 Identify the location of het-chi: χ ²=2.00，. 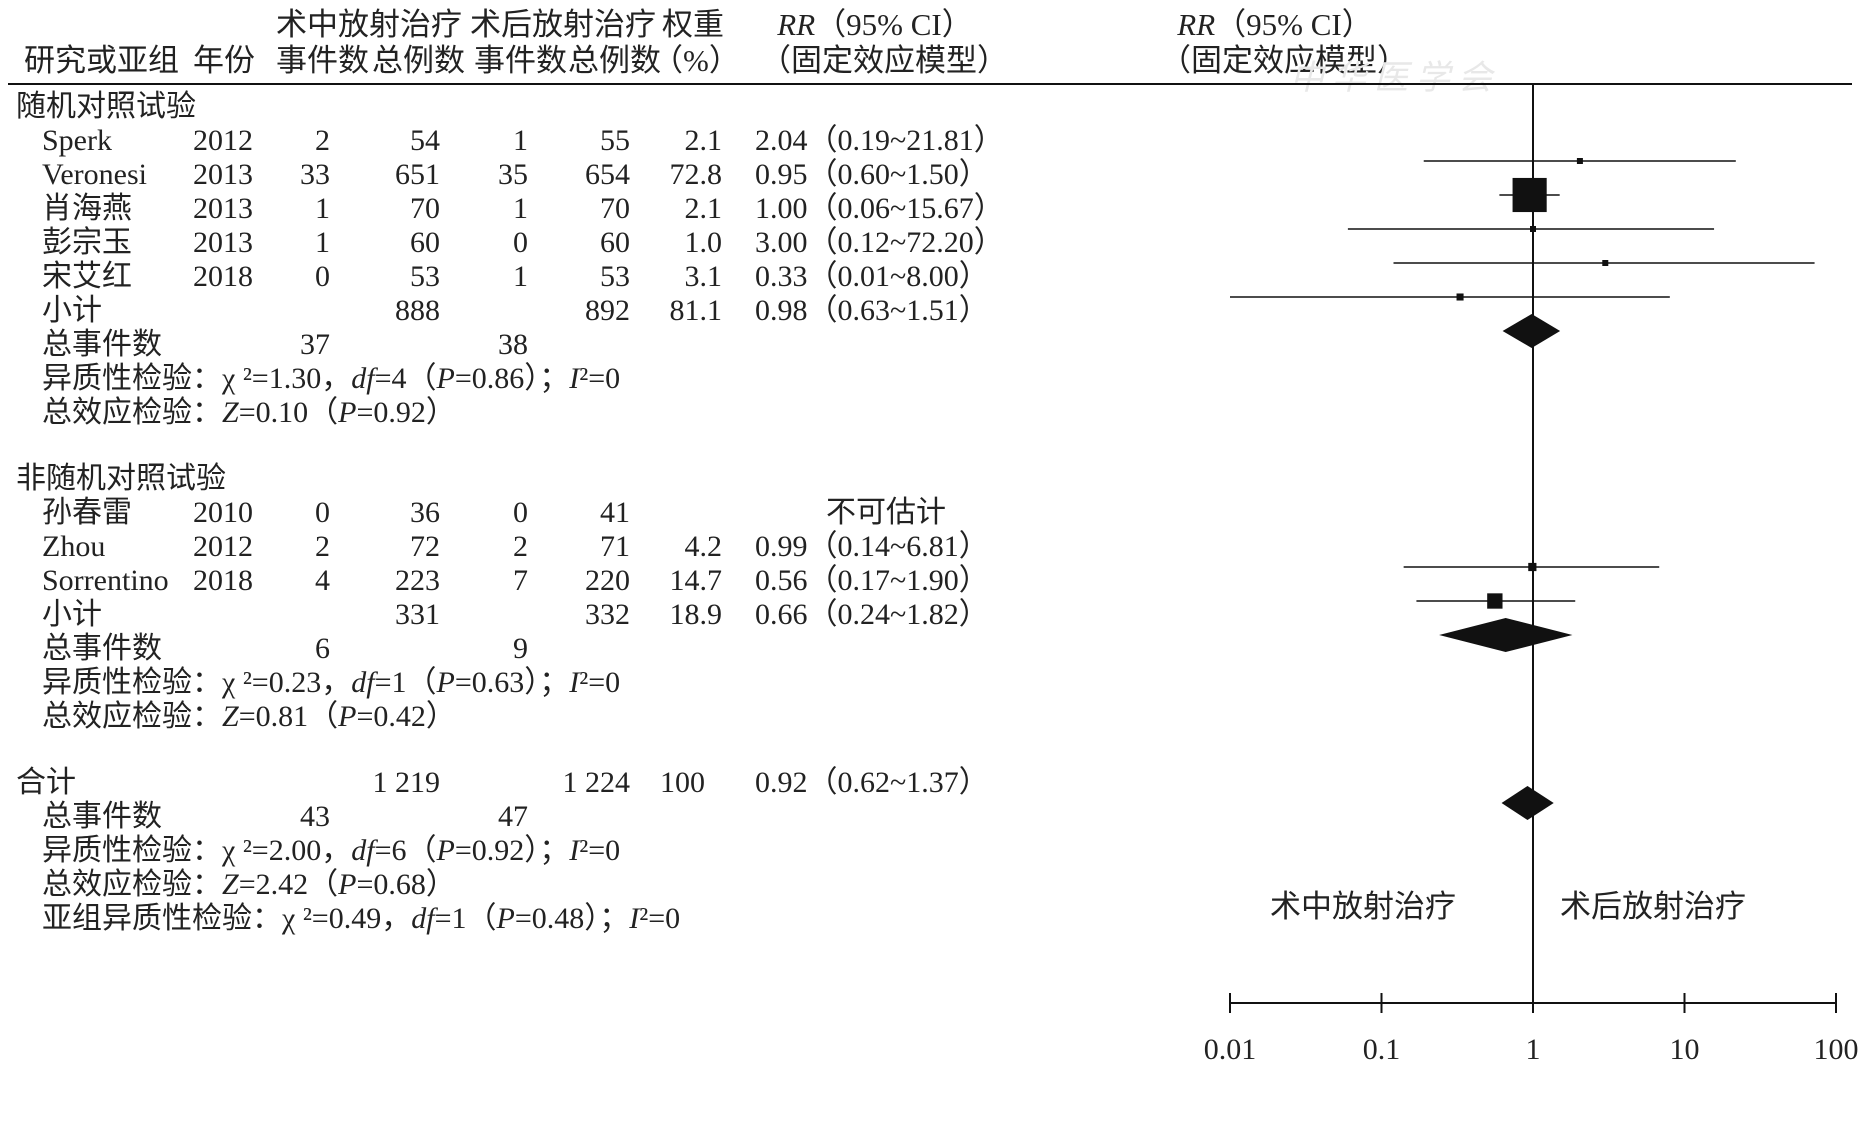
(287, 850).